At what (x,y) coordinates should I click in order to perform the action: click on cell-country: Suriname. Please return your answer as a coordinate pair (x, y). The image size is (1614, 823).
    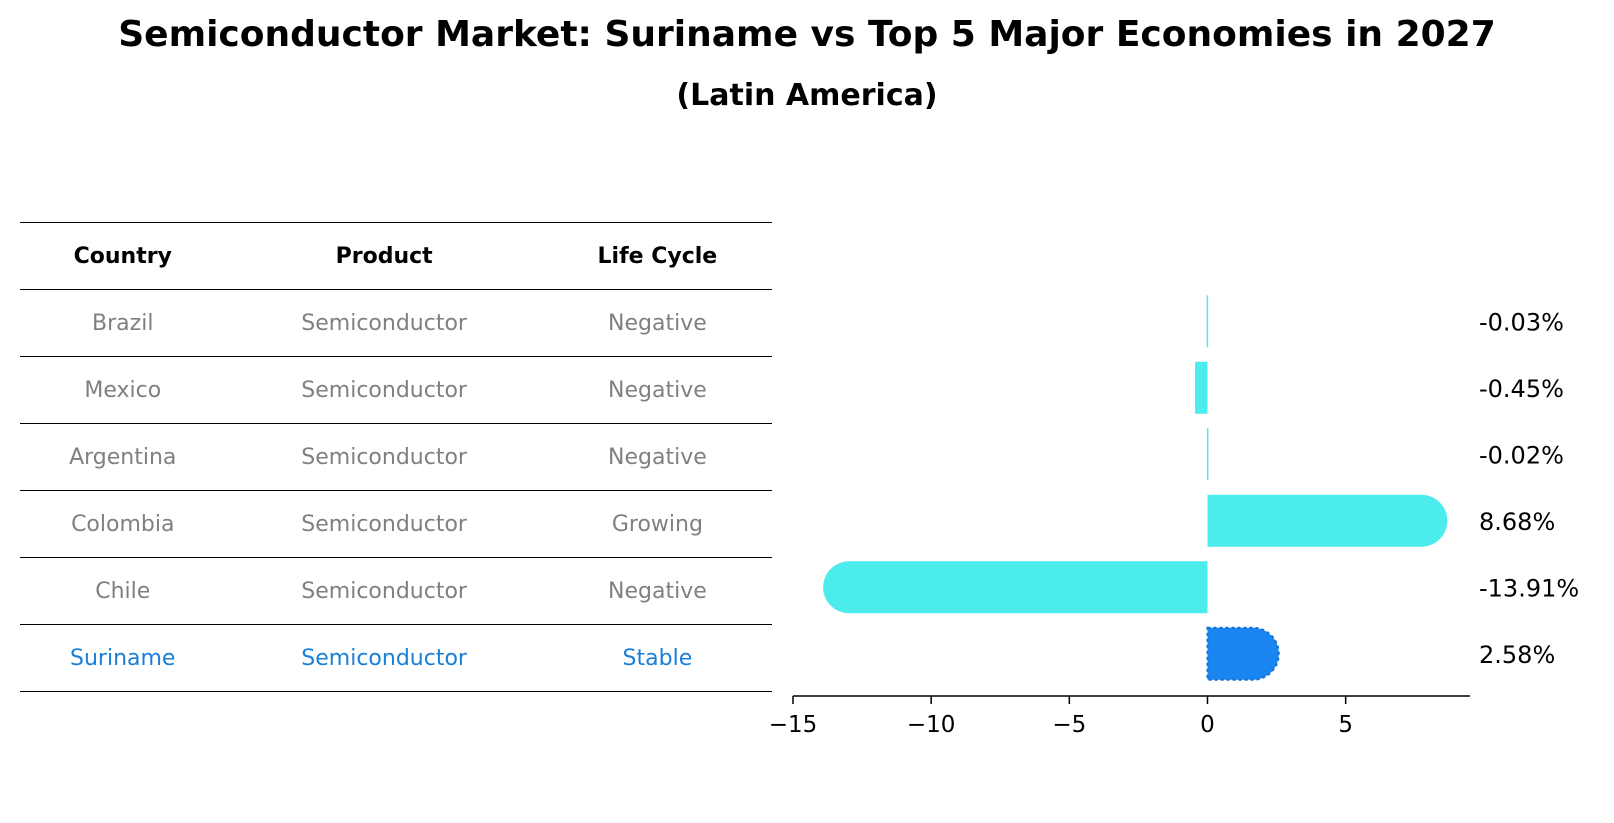
    Looking at the image, I should click on (123, 658).